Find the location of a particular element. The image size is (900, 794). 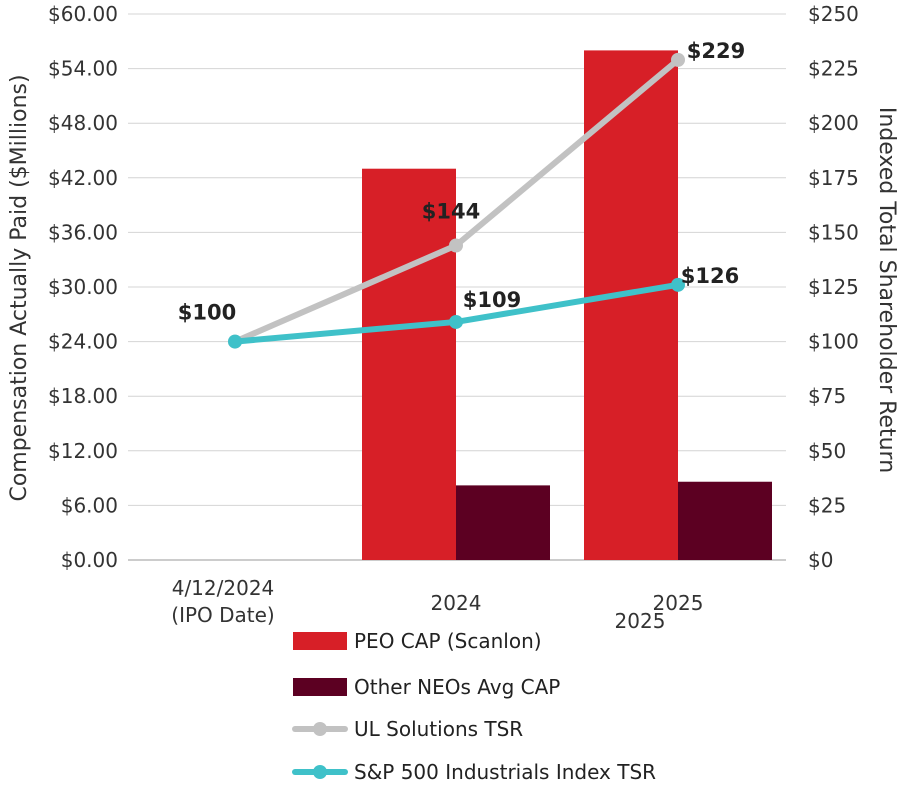

left-tick-label: $30.00 is located at coordinates (83, 287).